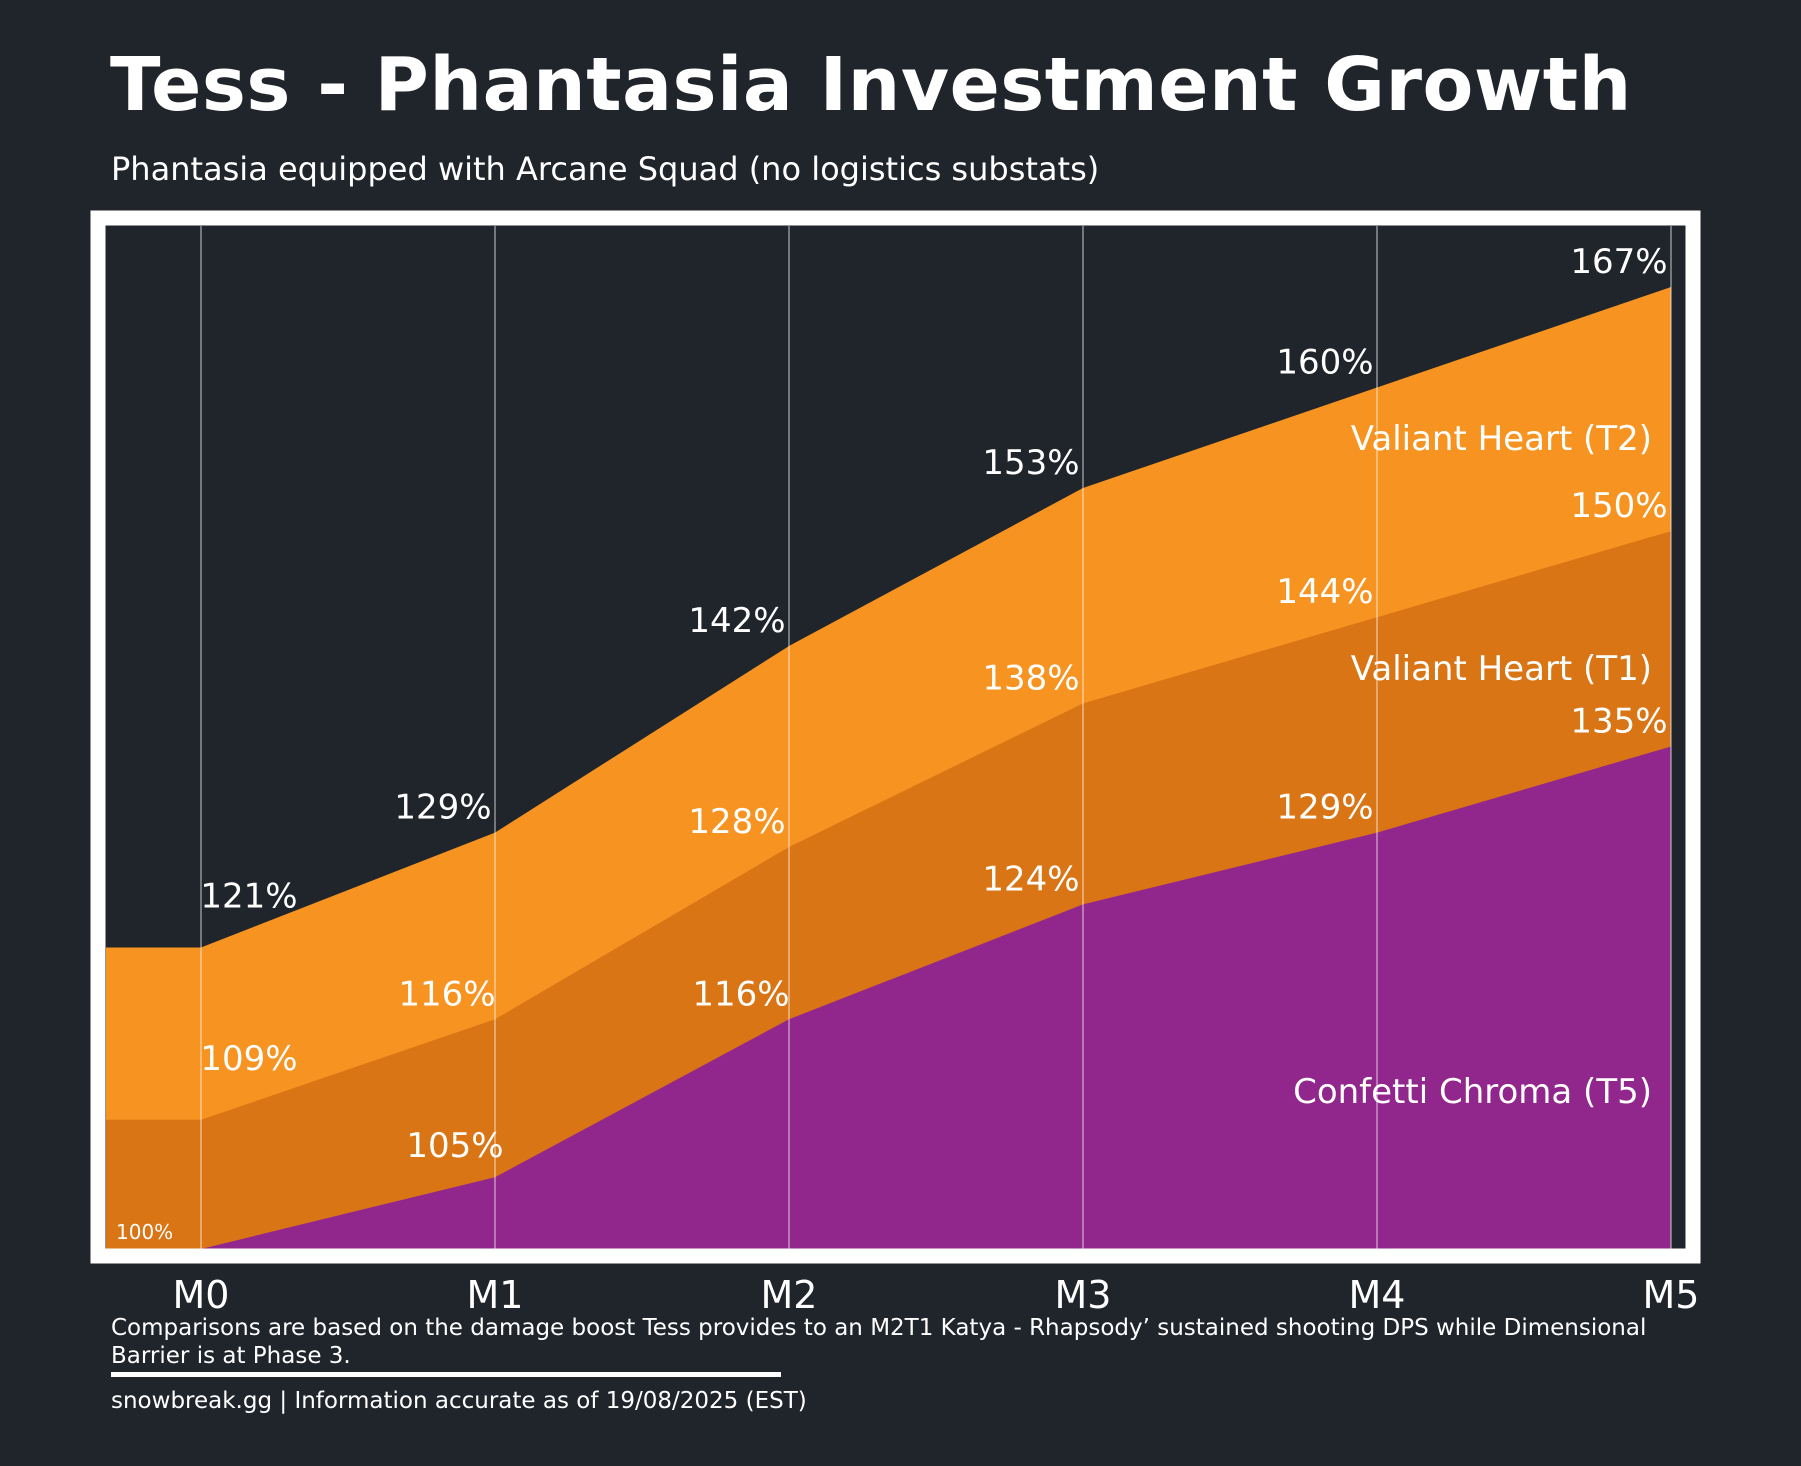 Image resolution: width=1801 pixels, height=1466 pixels. I want to click on data-label: 142%, so click(736, 621).